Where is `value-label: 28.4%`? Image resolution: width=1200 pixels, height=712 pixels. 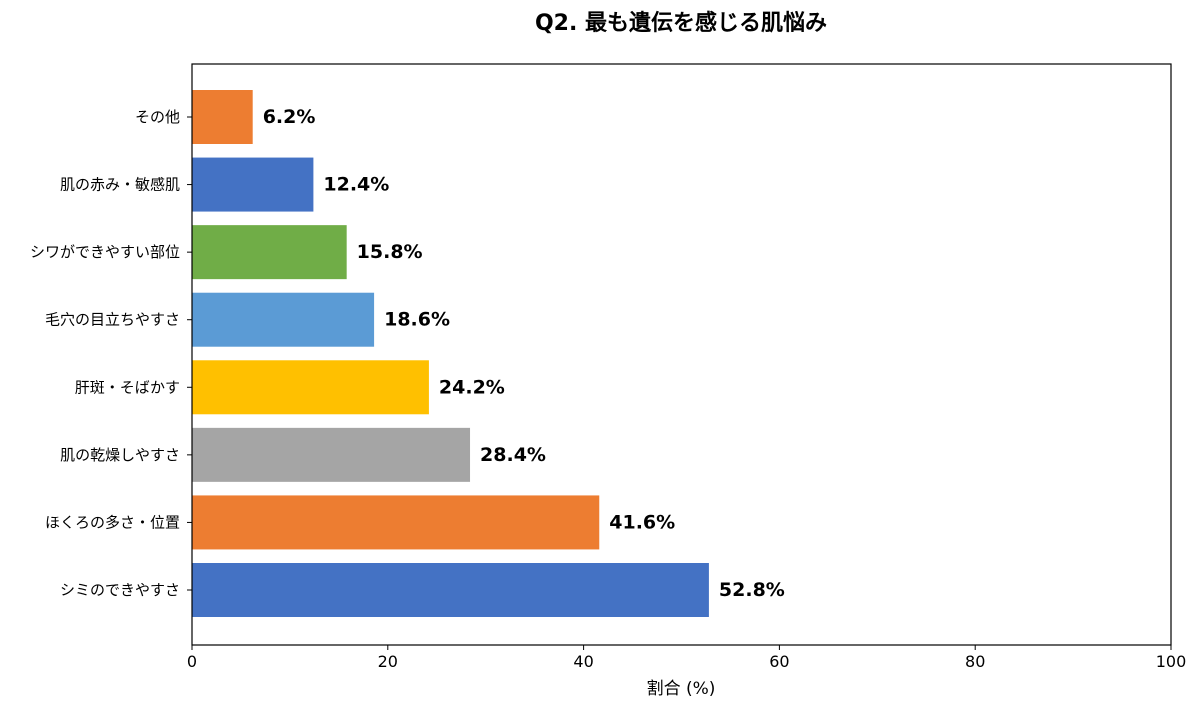
value-label: 28.4% is located at coordinates (513, 455).